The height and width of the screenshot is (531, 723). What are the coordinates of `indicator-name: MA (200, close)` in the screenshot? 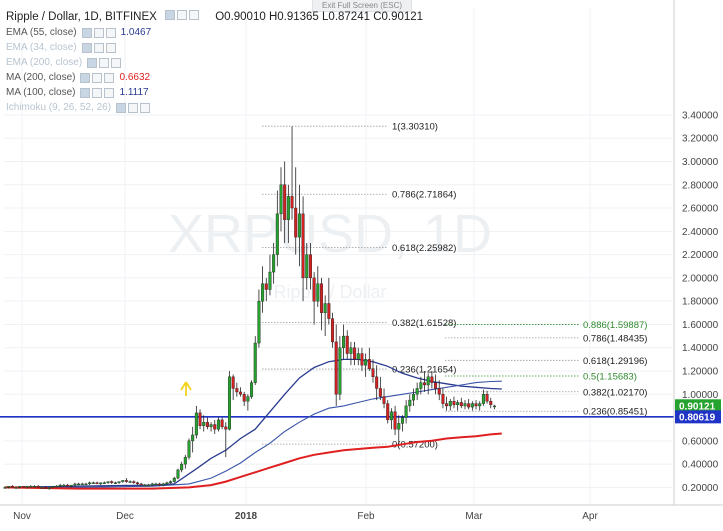 It's located at (41, 77).